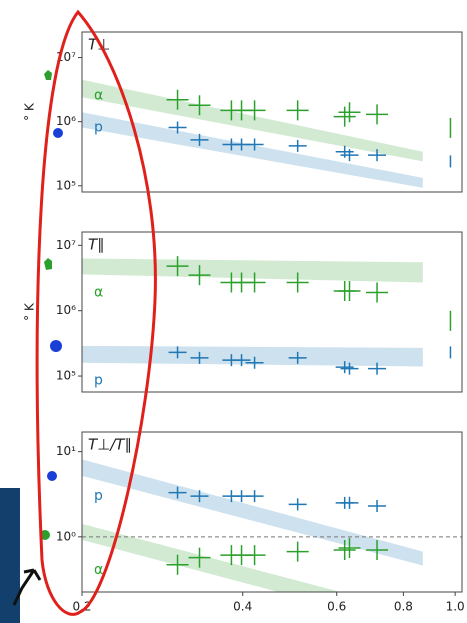 The image size is (467, 623). Describe the element at coordinates (96, 245) in the screenshot. I see `panel-title: T∥` at that location.